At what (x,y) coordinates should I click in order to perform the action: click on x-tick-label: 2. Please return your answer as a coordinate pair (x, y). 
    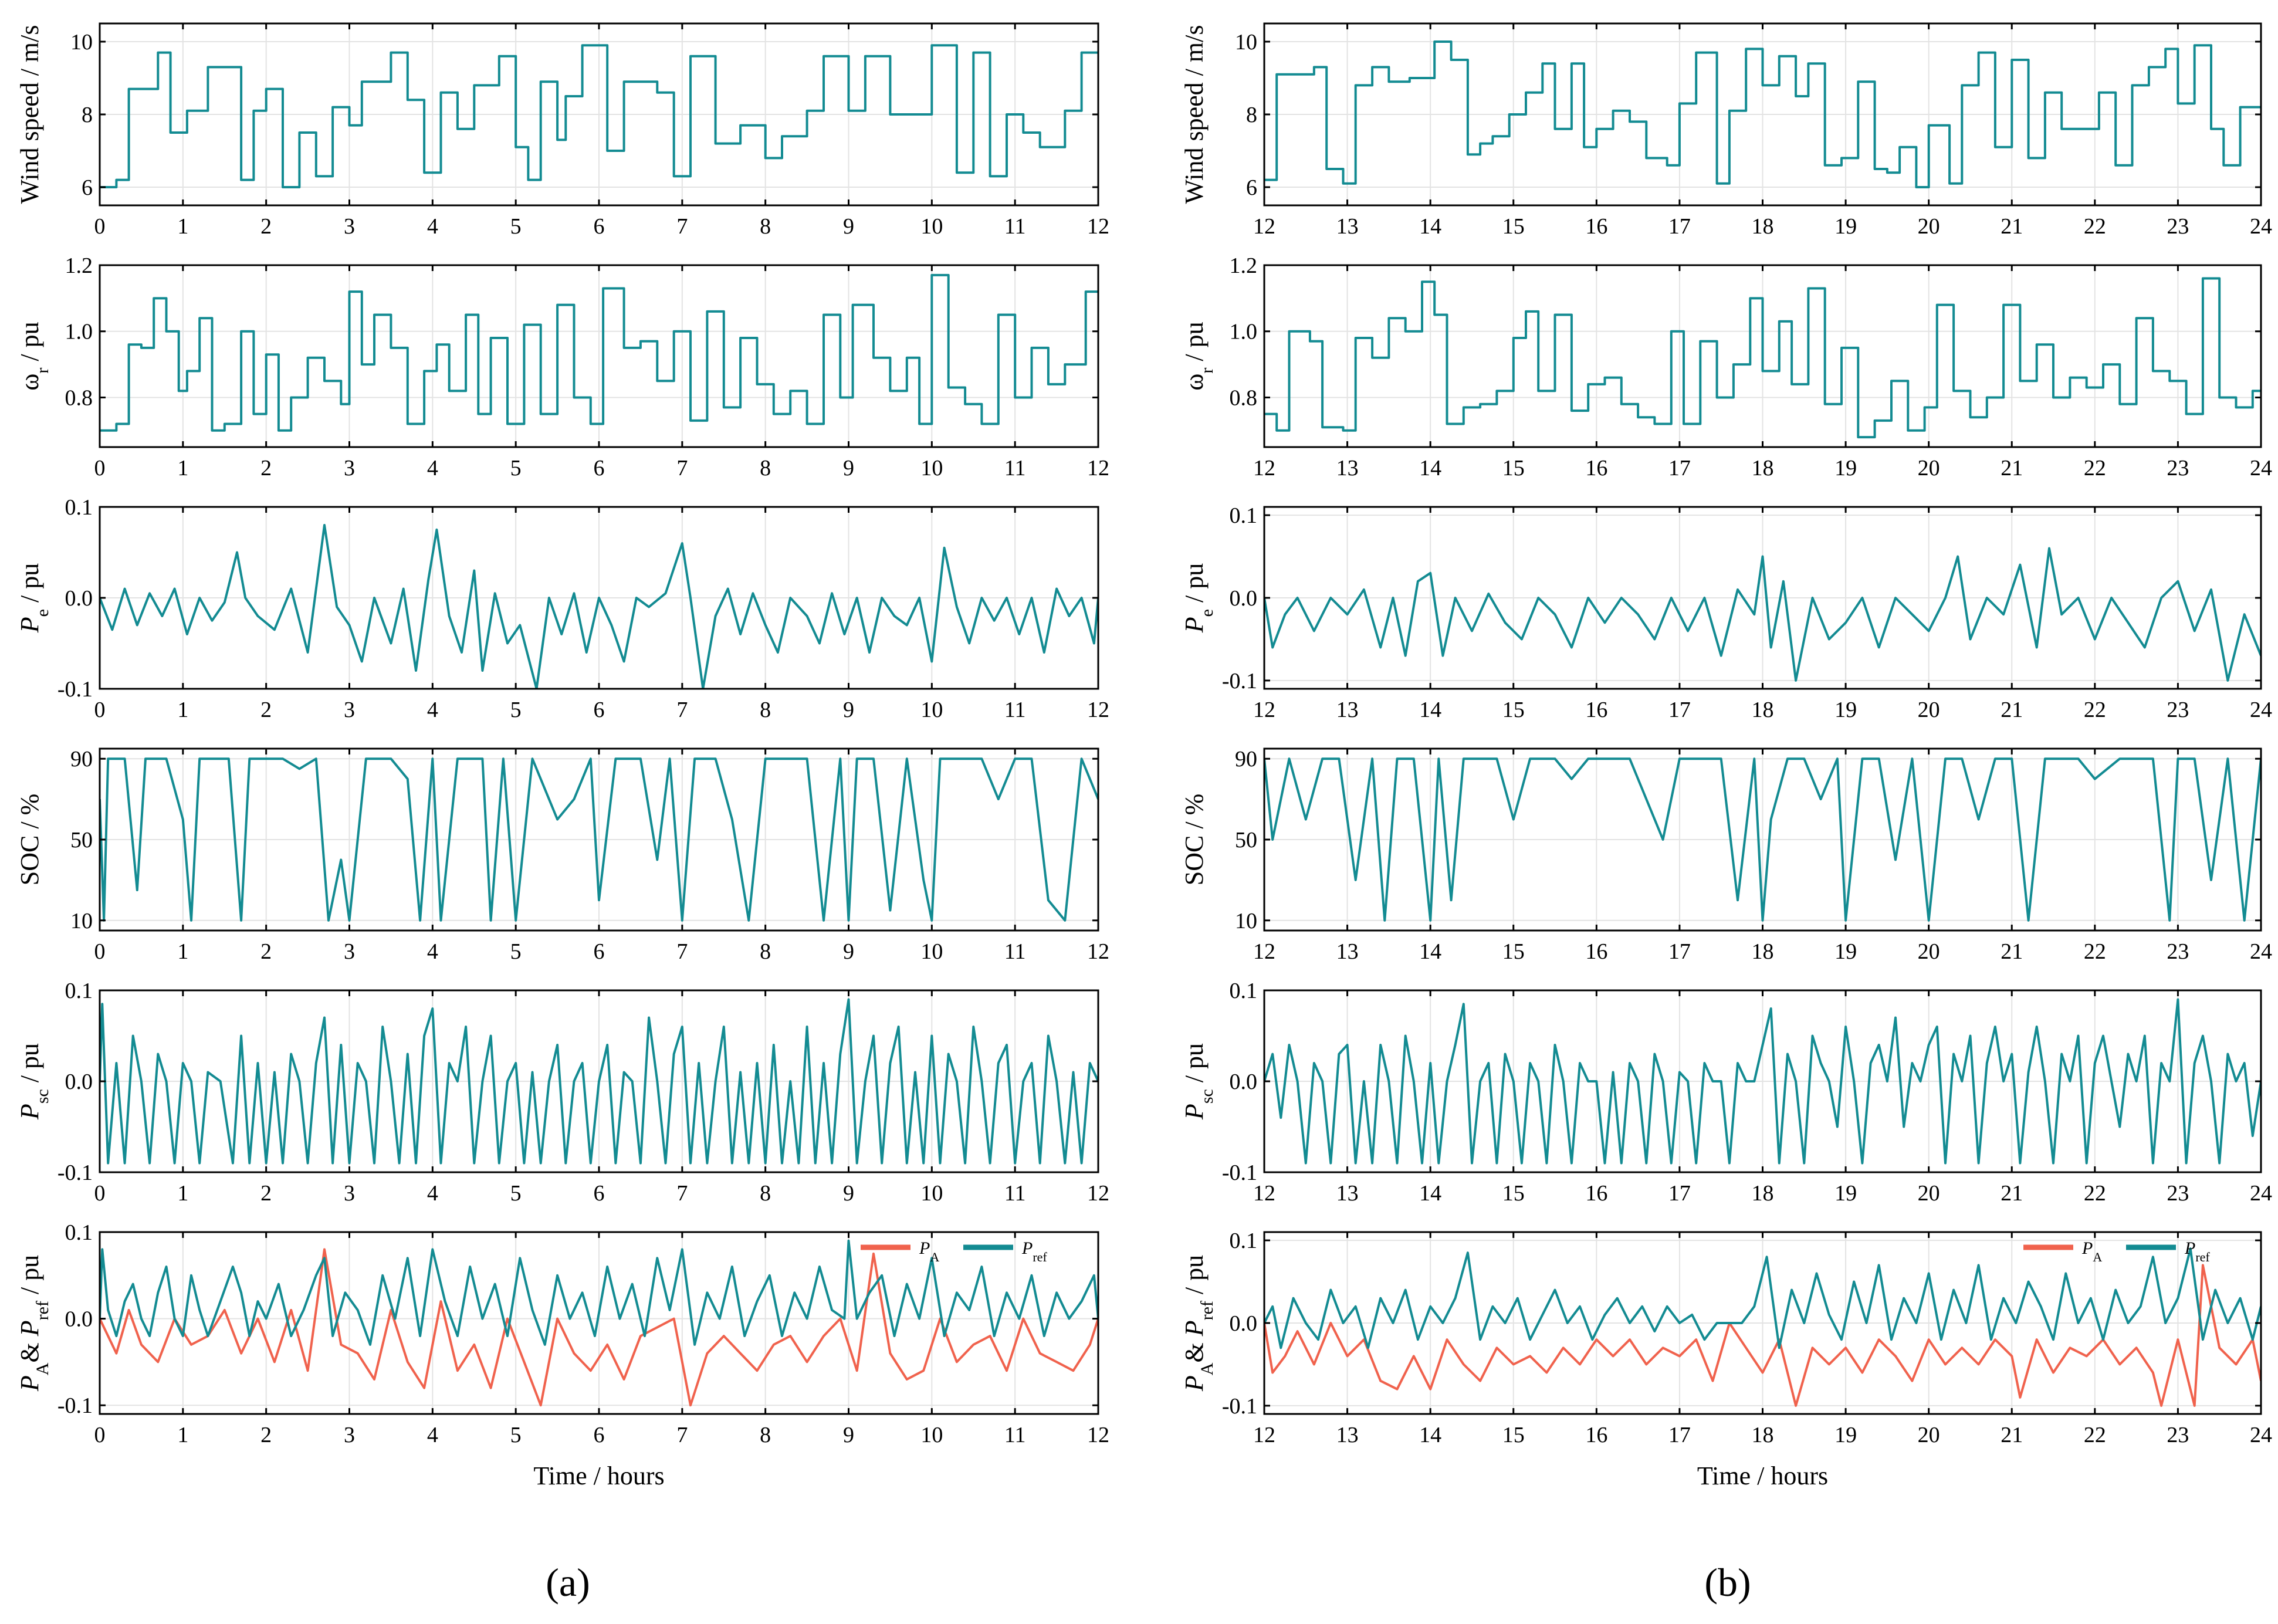
    Looking at the image, I should click on (266, 468).